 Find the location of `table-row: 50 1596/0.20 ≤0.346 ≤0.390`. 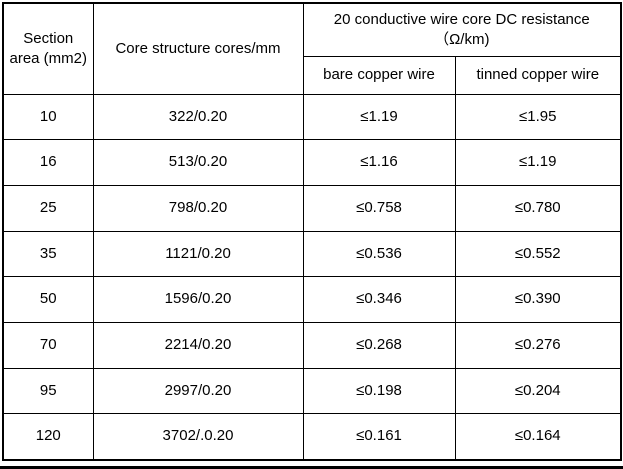

table-row: 50 1596/0.20 ≤0.346 ≤0.390 is located at coordinates (312, 299).